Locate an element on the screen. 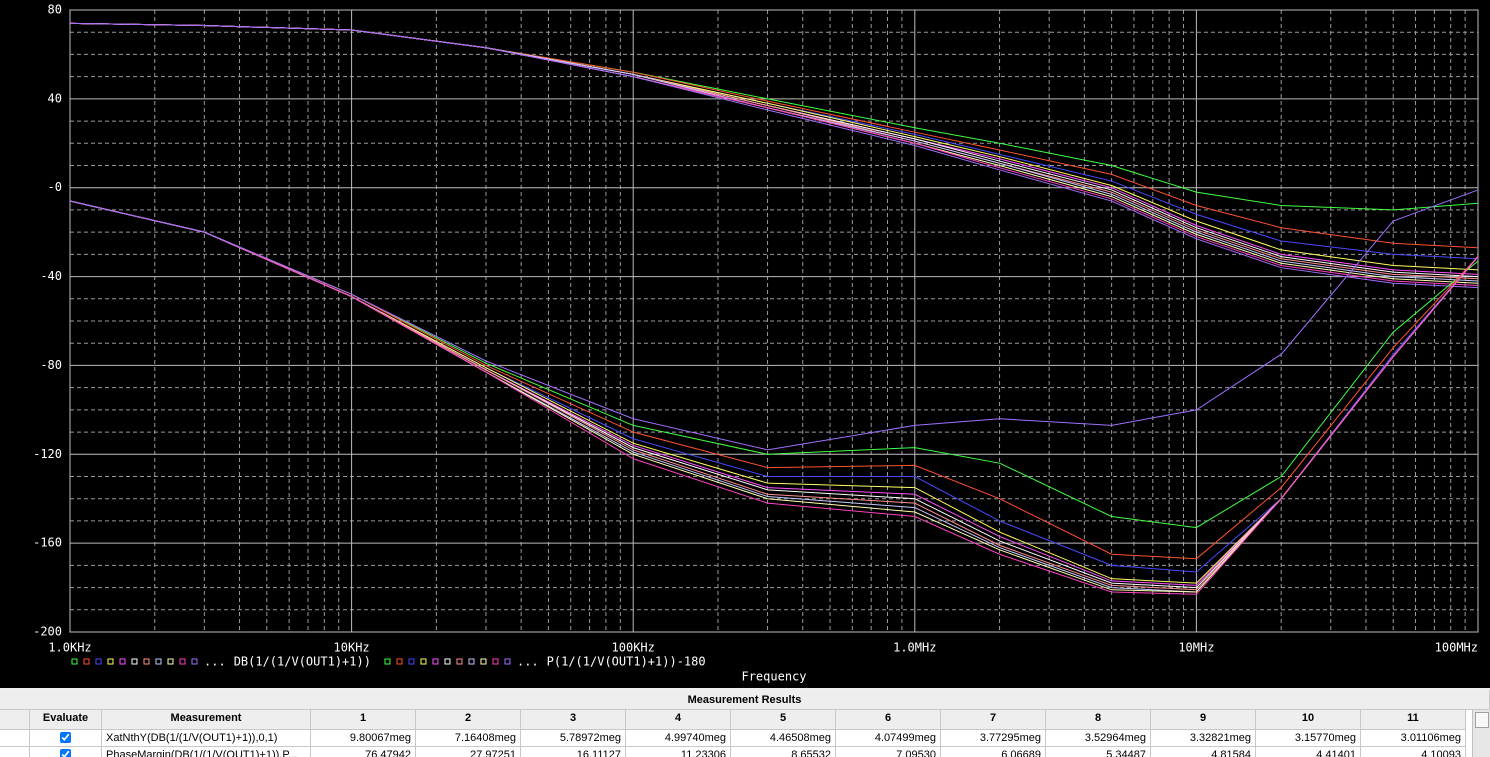  column-header: 8 is located at coordinates (1098, 720).